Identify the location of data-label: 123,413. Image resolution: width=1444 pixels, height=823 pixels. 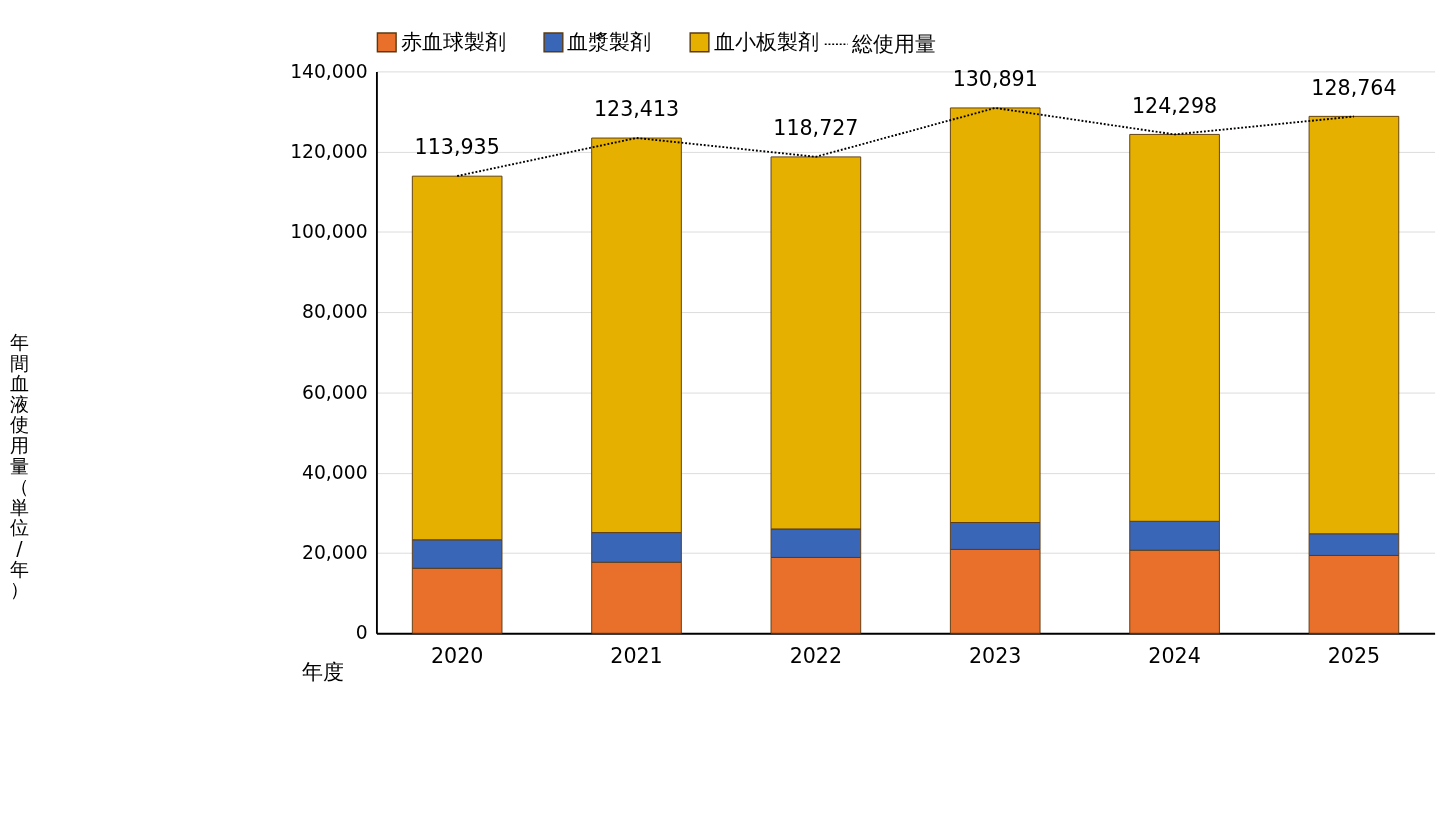
(636, 109).